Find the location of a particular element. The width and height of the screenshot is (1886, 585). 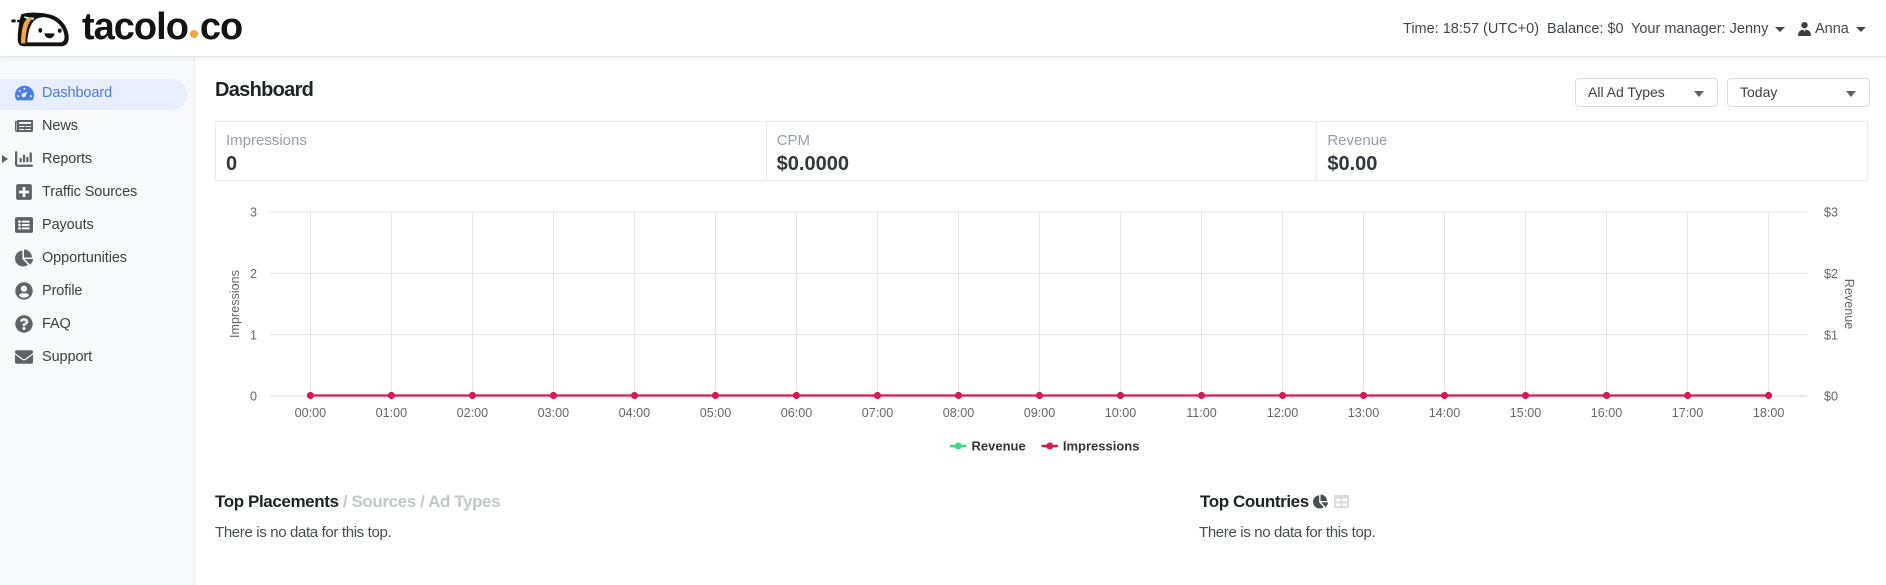

svg-text: 16:00 is located at coordinates (1607, 413).